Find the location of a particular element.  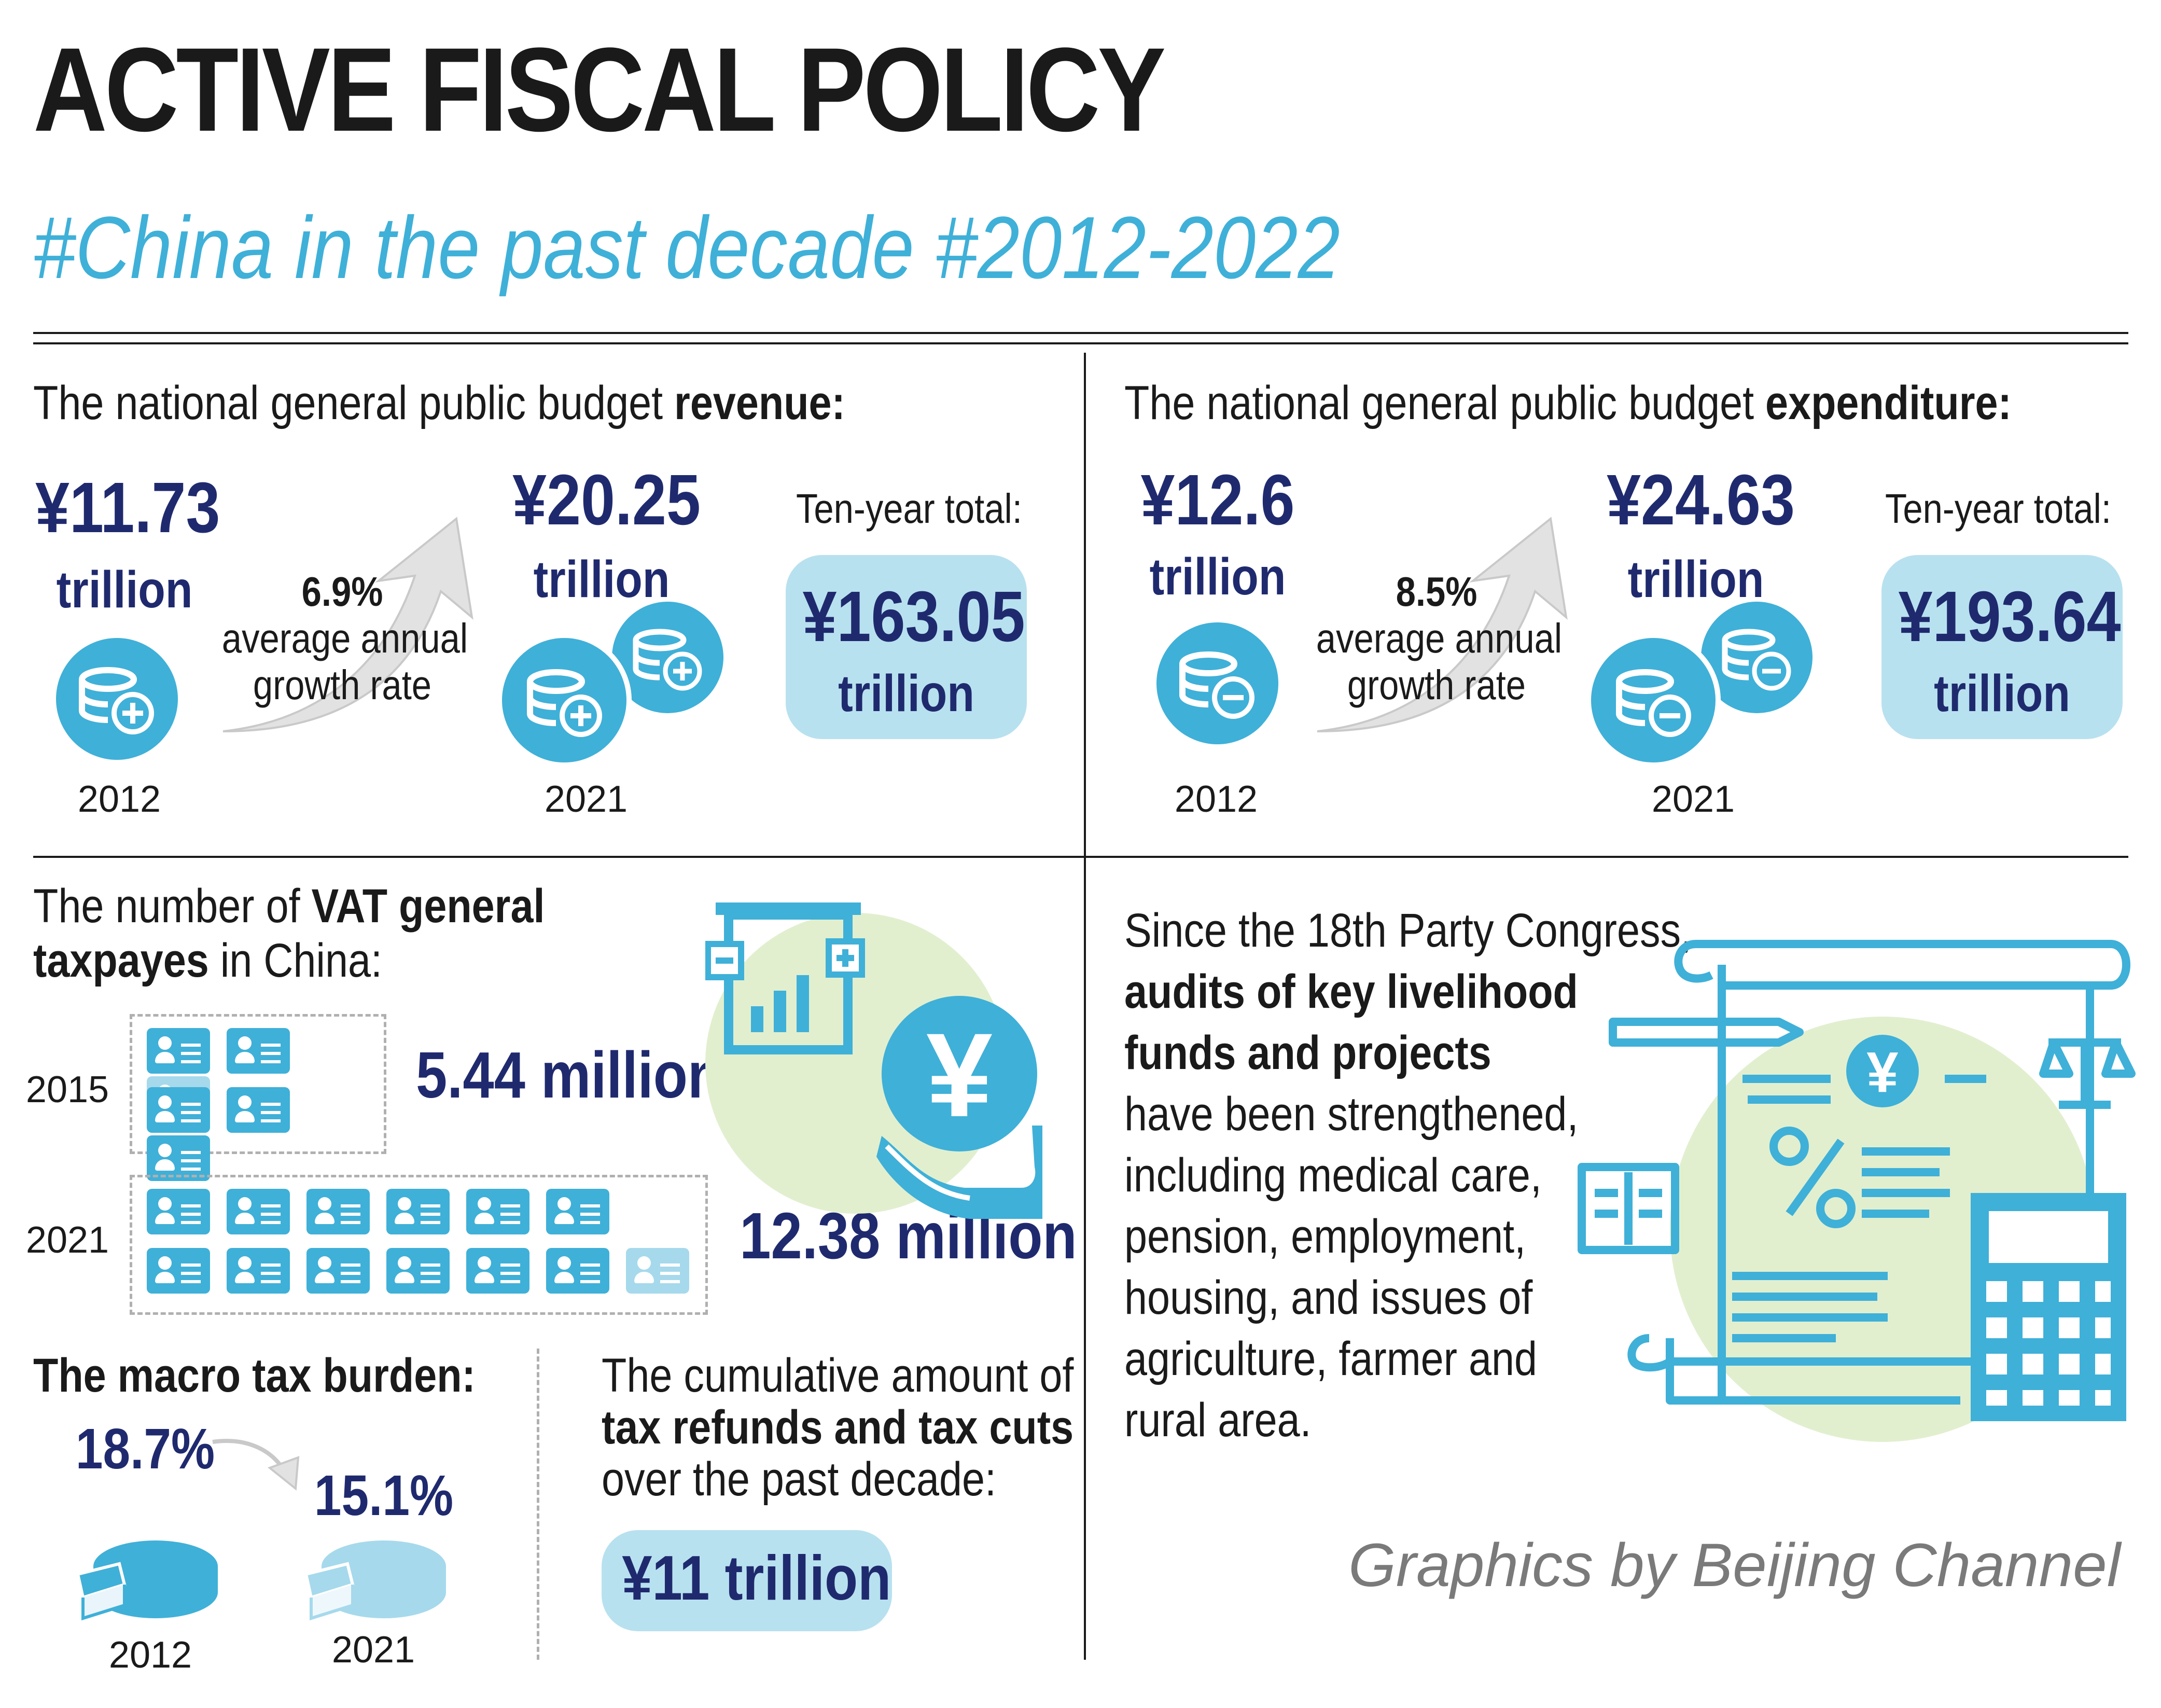

revenue-2012-value: ¥11.73 is located at coordinates (128, 508).